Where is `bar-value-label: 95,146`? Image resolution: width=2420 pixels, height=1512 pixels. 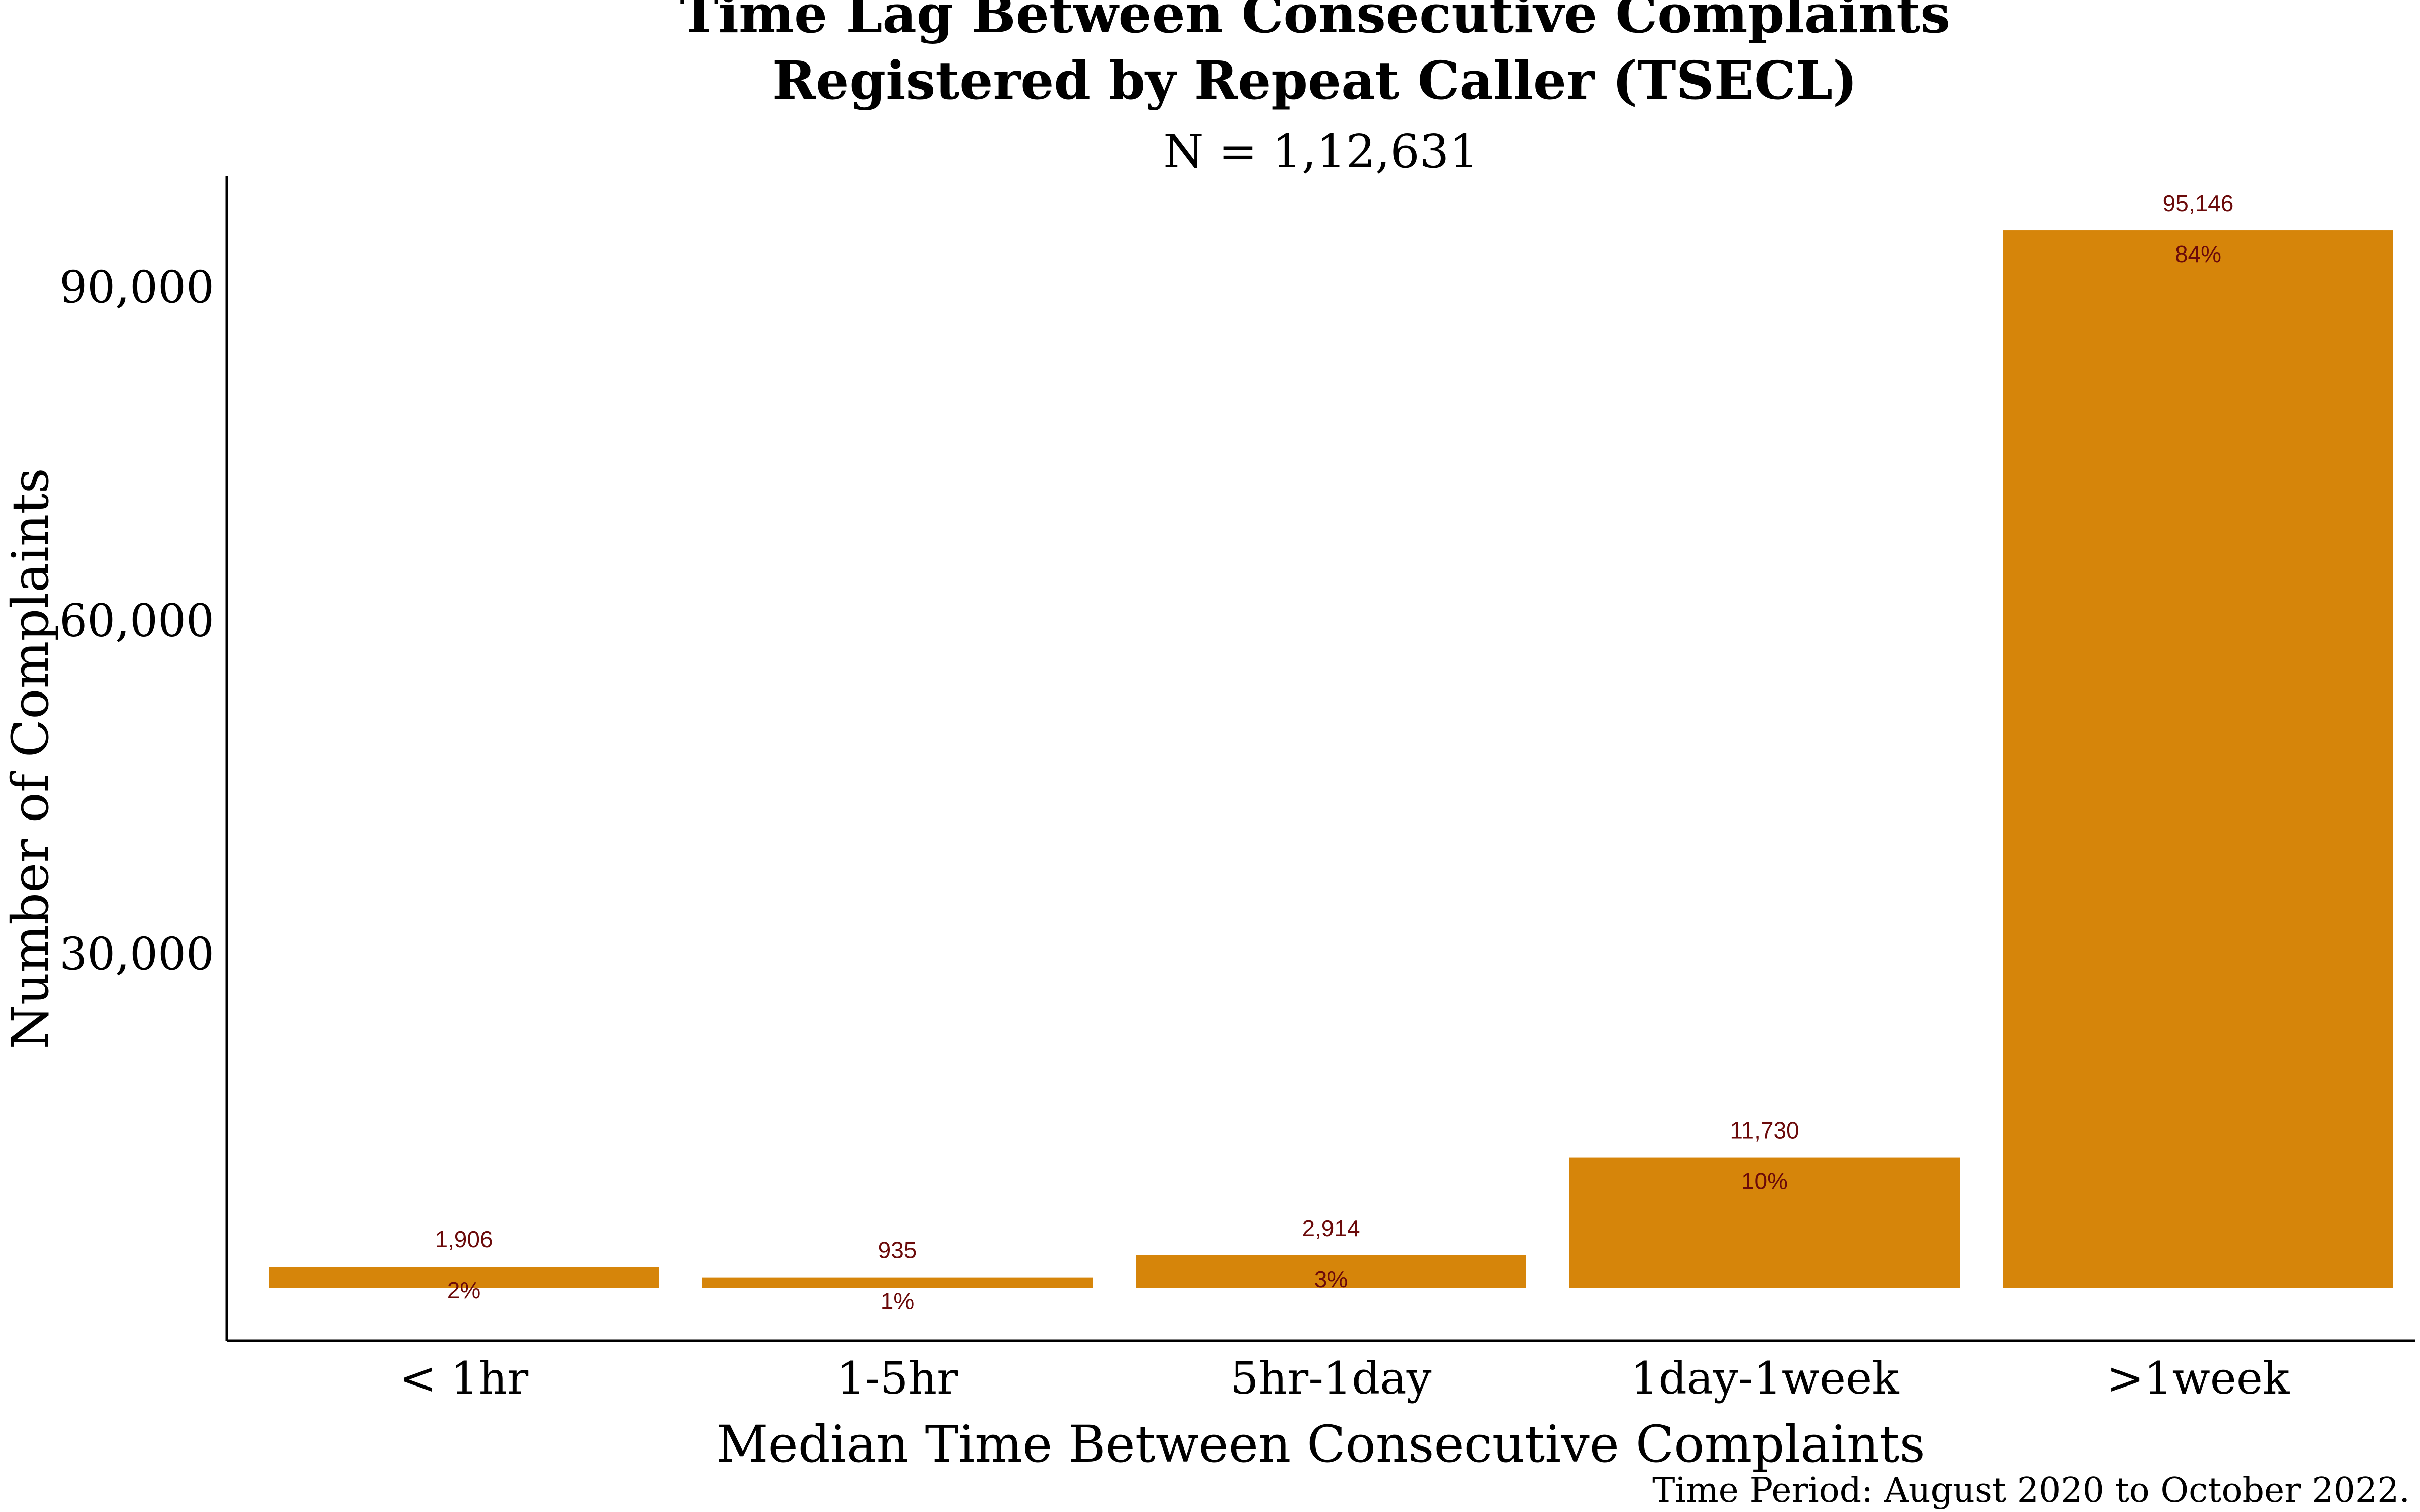 bar-value-label: 95,146 is located at coordinates (2198, 203).